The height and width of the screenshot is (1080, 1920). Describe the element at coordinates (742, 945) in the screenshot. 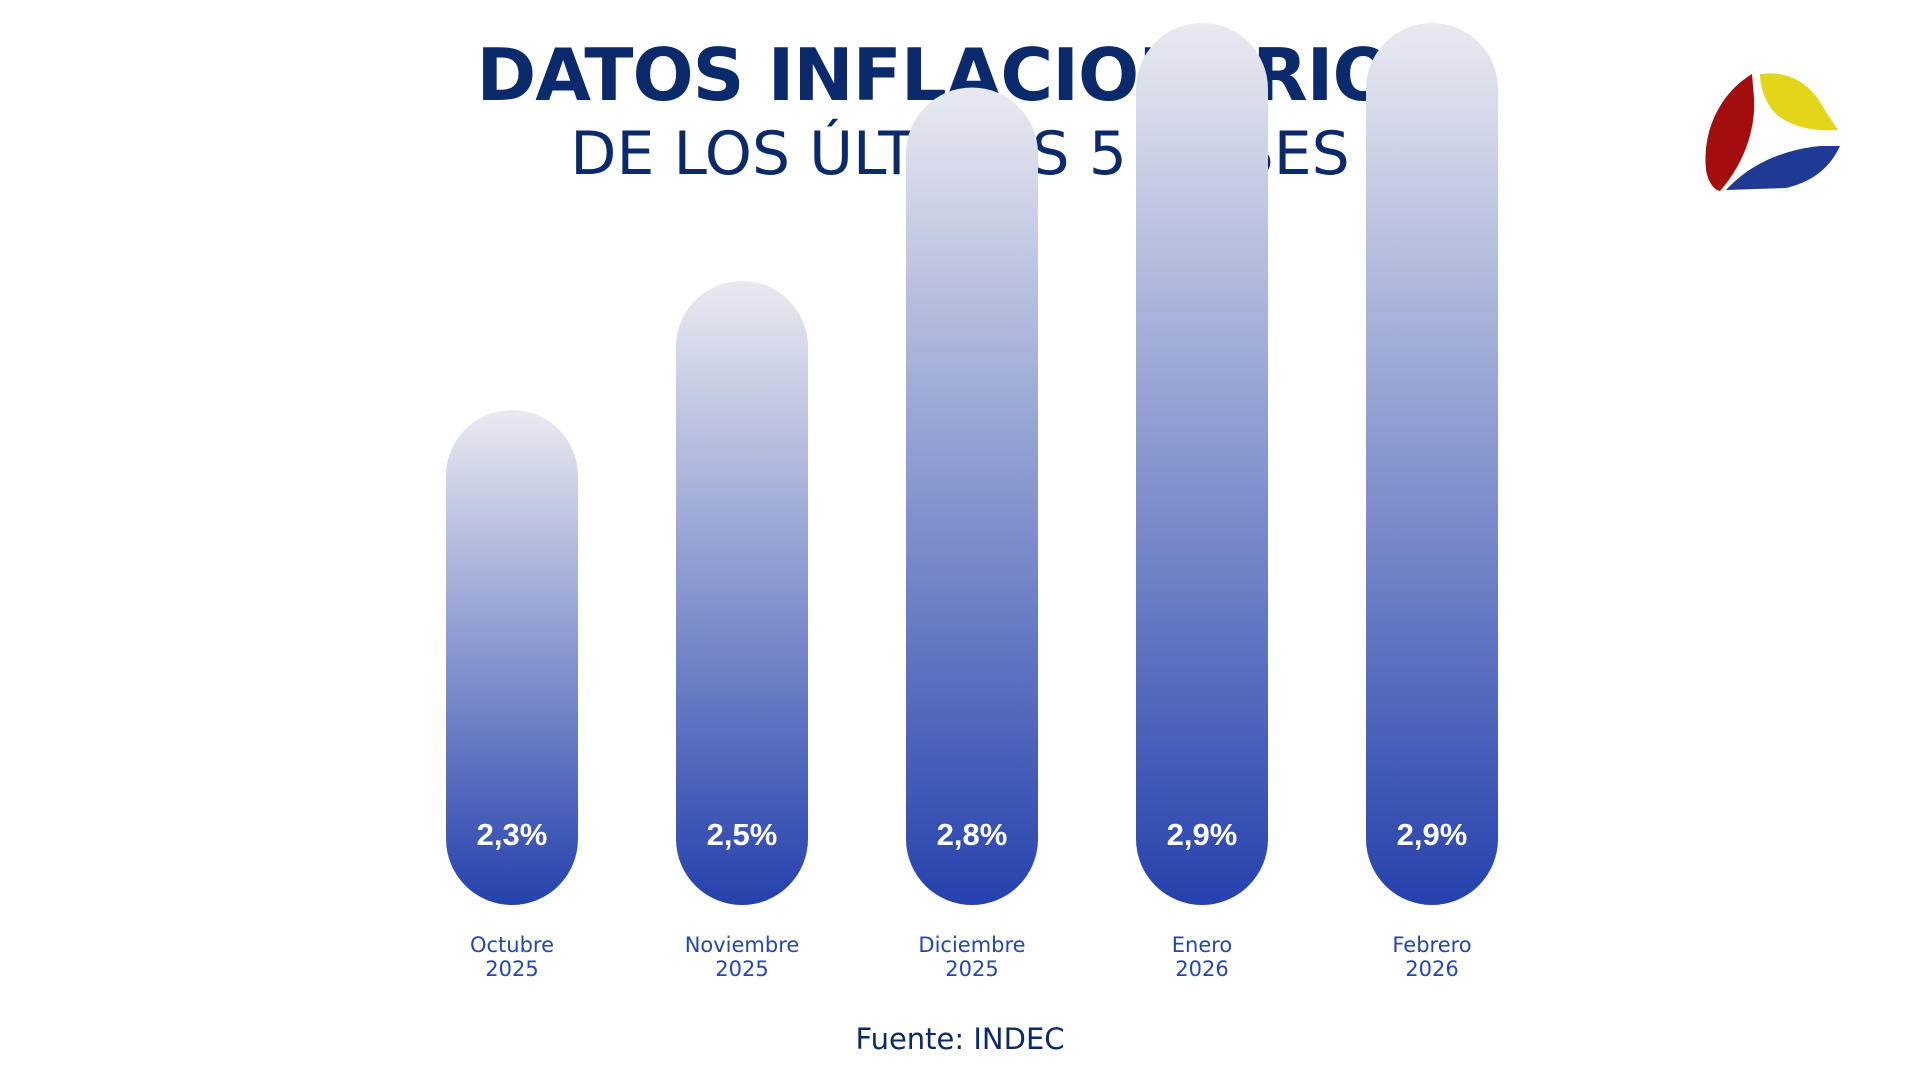

I see `category-label-1-line-0: Noviembre` at that location.